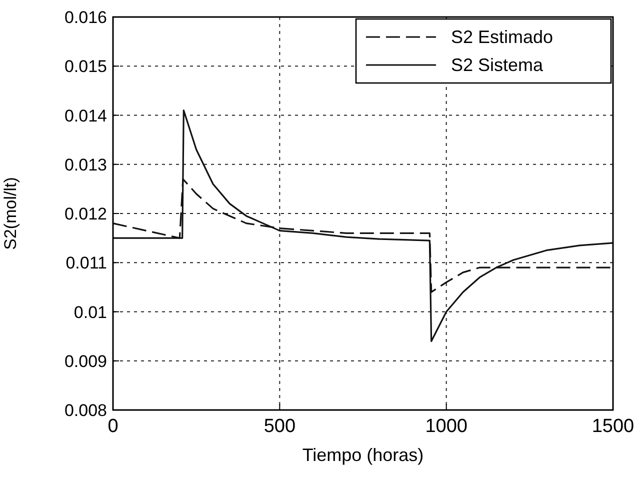 Image resolution: width=638 pixels, height=481 pixels. What do you see at coordinates (113, 426) in the screenshot?
I see `x-tick-label: 0` at bounding box center [113, 426].